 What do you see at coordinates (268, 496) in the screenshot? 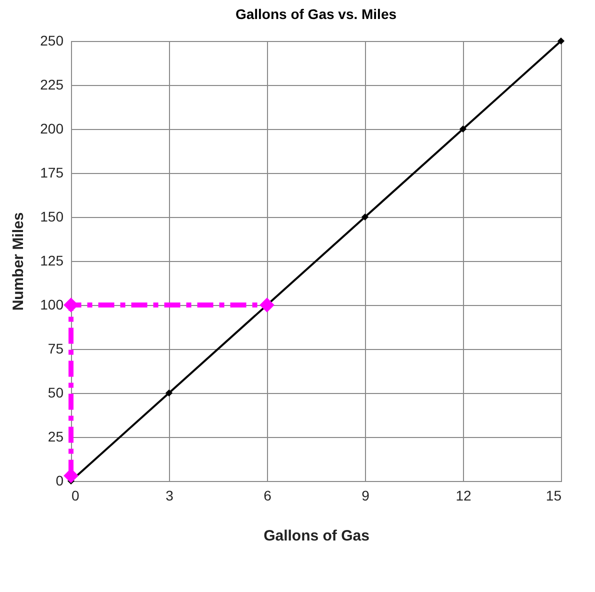
I see `x-tick-label: 6` at bounding box center [268, 496].